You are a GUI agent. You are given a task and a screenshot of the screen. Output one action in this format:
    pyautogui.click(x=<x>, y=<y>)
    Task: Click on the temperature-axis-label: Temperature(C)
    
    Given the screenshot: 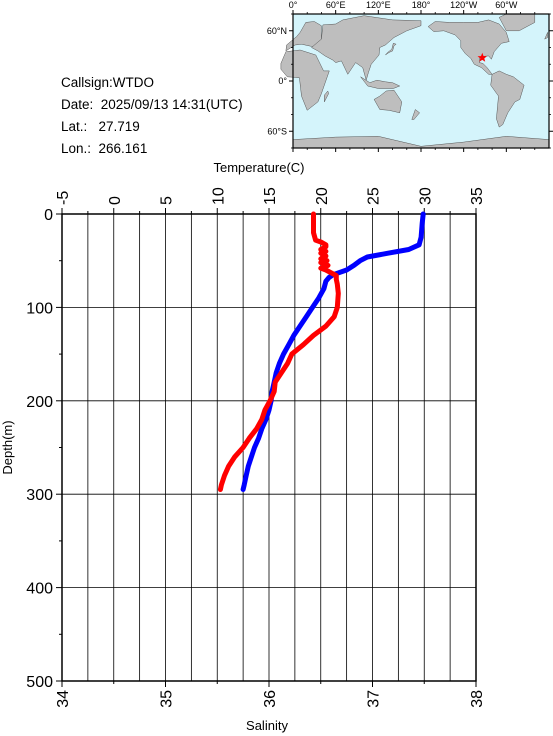 What is the action you would take?
    pyautogui.click(x=258, y=167)
    